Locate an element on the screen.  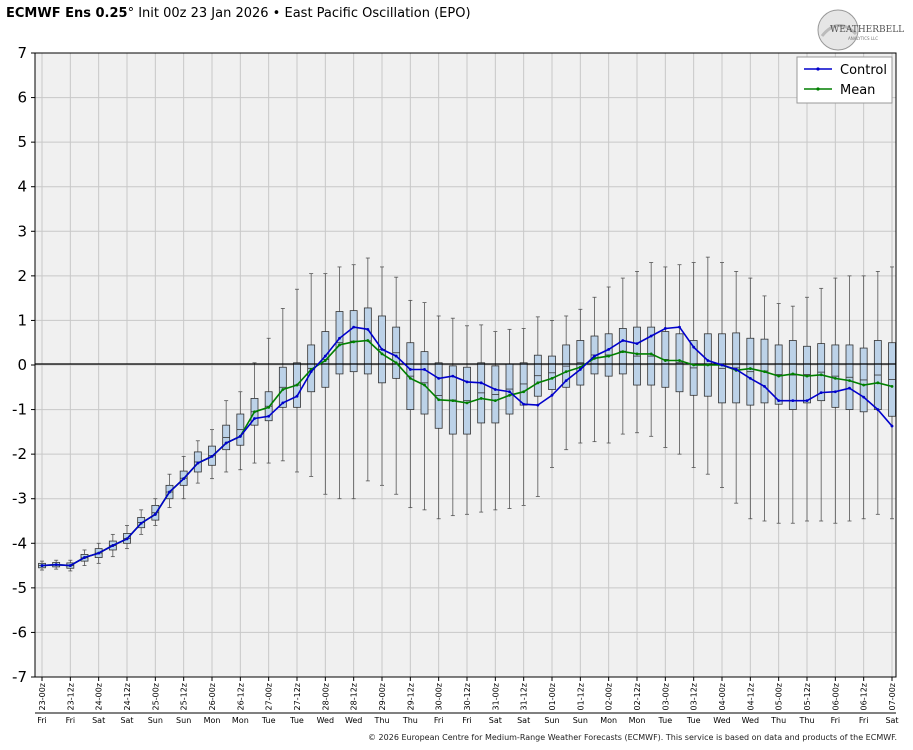
y-tick-label: 1 is located at coordinates (22, 320).